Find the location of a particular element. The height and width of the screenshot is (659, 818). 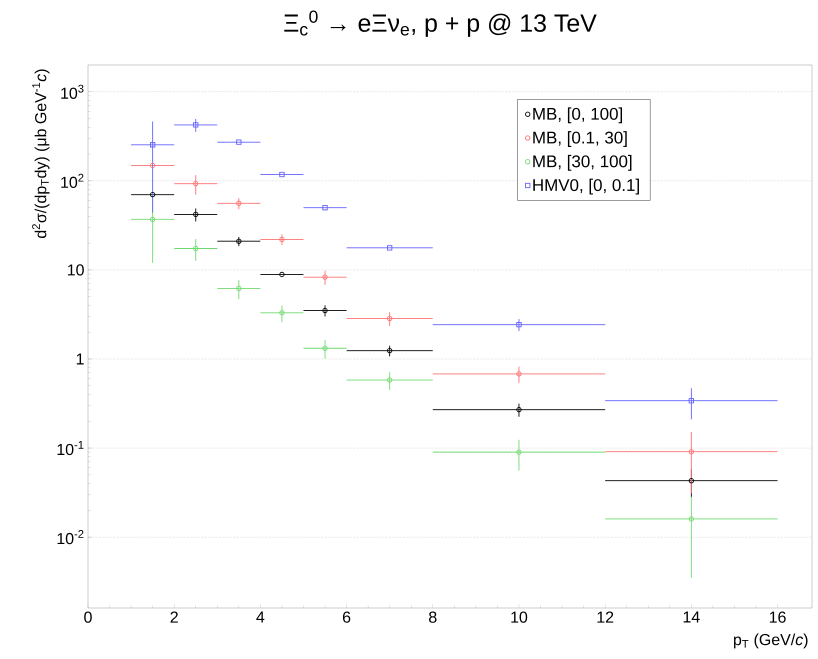

y-axis-title: d$^{2}$σ/(dp$_{T}$dy) (μb GeV$^{-1}$c) is located at coordinates (41, 154).